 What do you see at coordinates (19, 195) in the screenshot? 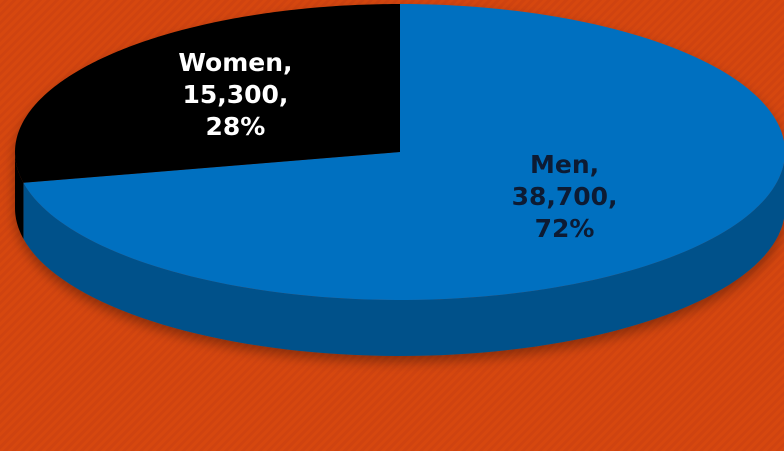
I see `slice-side` at bounding box center [19, 195].